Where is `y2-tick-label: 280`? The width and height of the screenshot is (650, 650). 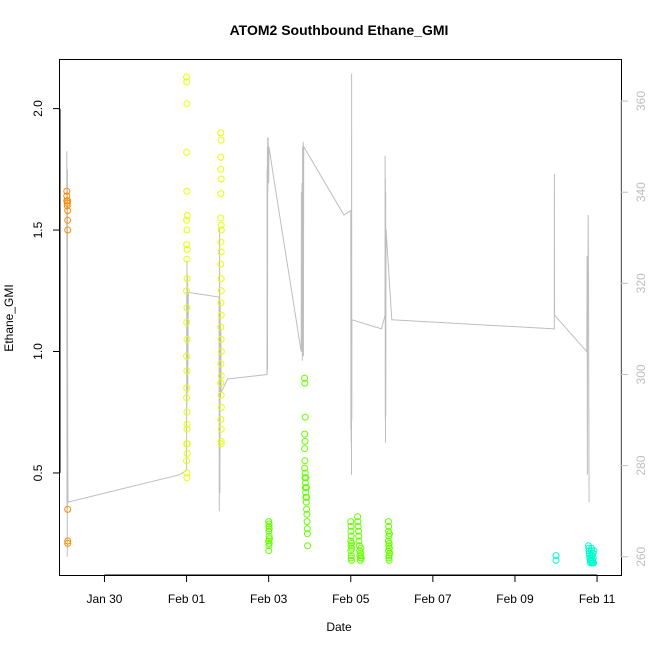 y2-tick-label: 280 is located at coordinates (641, 465).